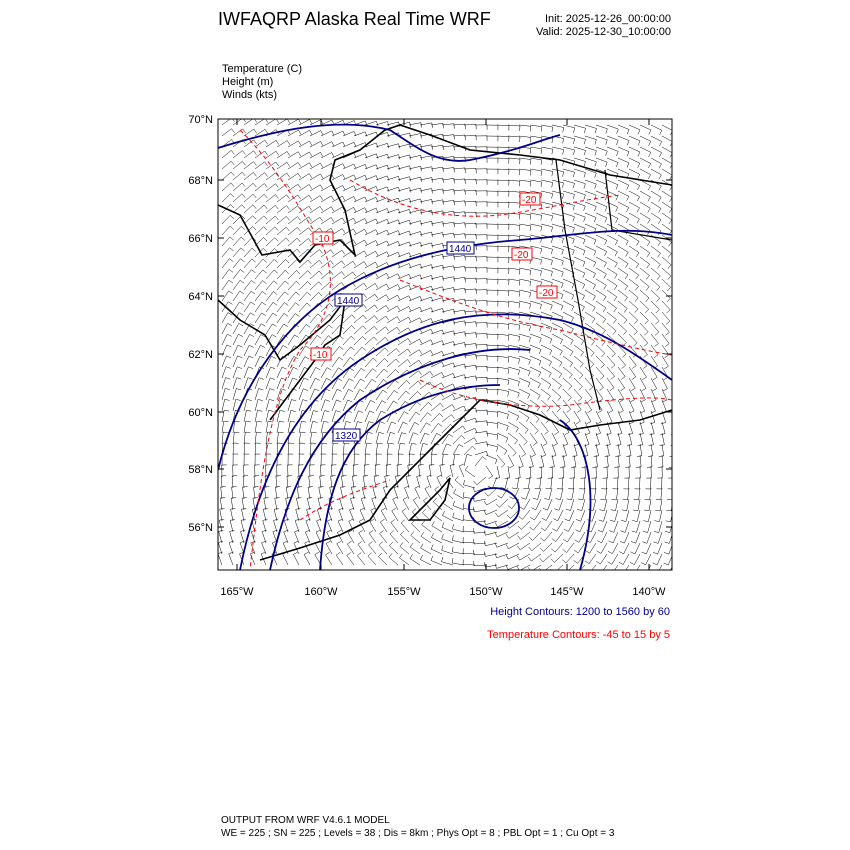  I want to click on lat-tick-label: 64°N, so click(200, 297).